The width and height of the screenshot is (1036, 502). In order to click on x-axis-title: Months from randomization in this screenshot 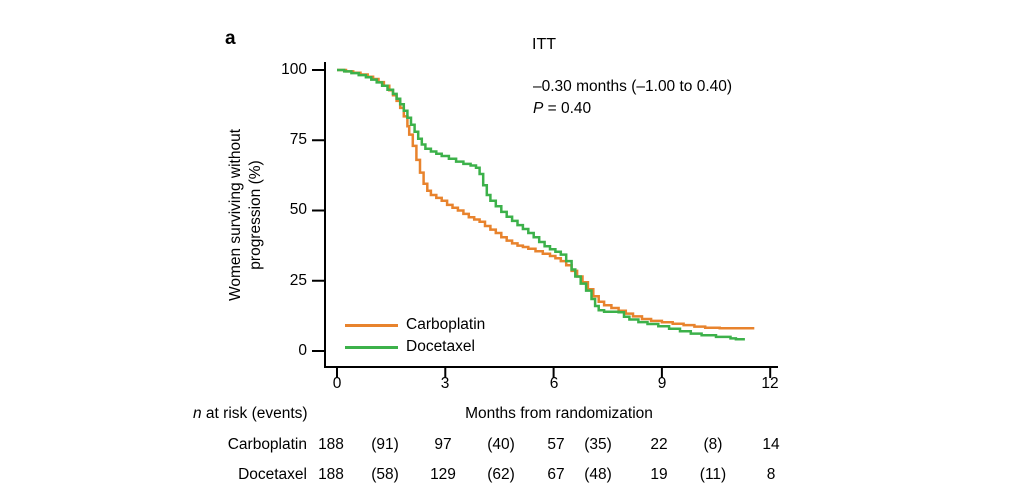, I will do `click(559, 413)`.